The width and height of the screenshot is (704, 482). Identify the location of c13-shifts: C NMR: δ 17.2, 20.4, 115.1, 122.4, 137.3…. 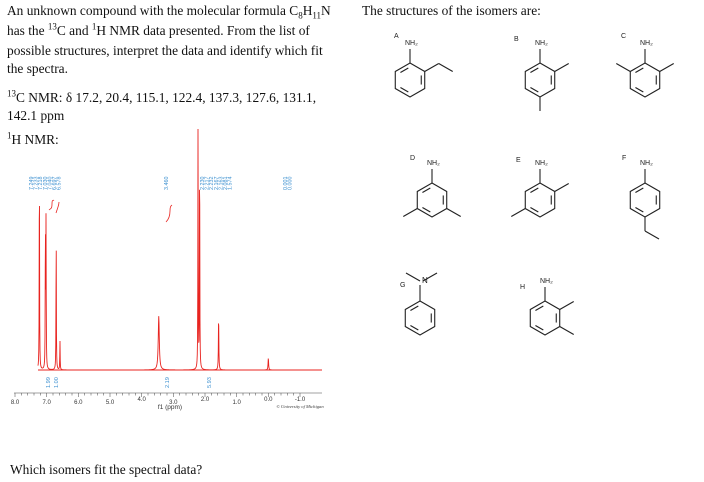
(166, 97).